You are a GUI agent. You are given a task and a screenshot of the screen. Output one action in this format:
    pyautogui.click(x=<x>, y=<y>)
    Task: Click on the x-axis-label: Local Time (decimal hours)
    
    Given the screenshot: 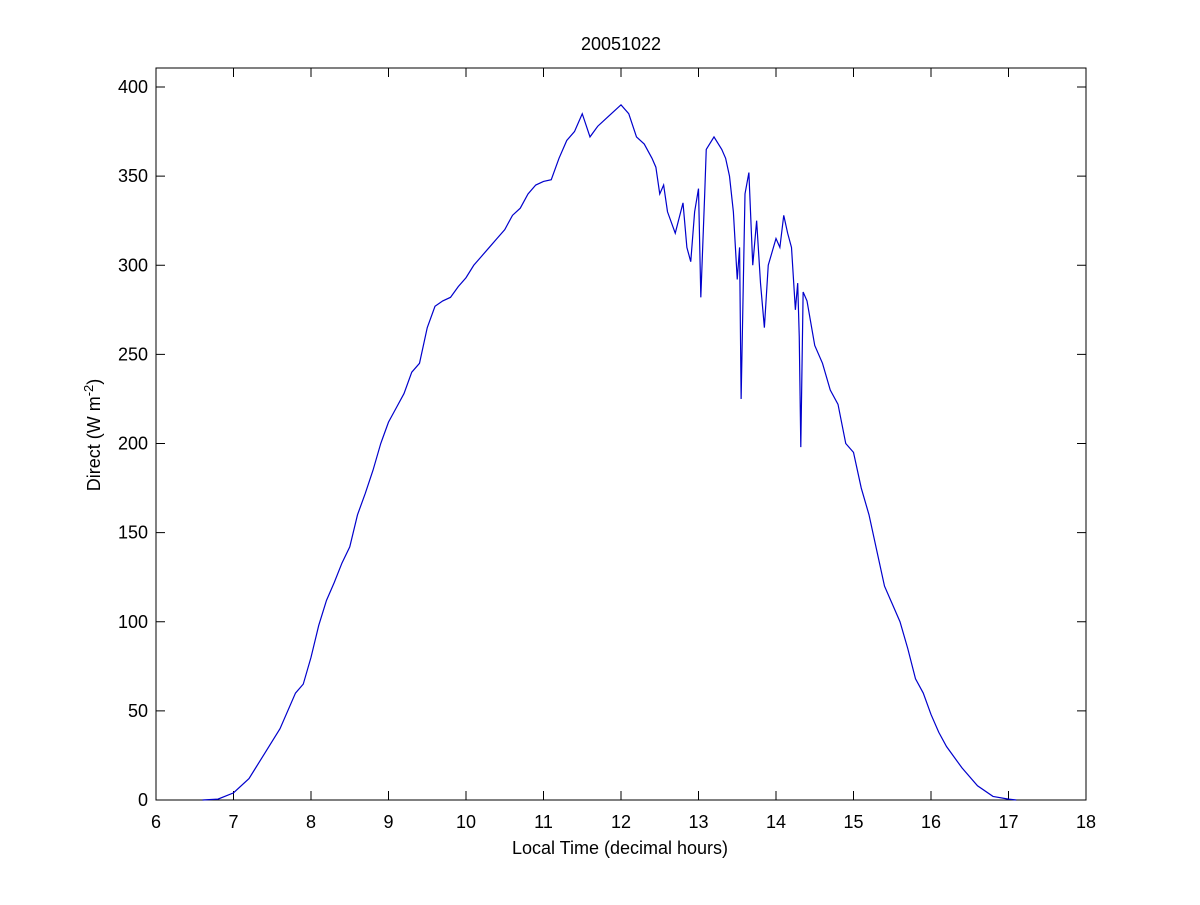 What is the action you would take?
    pyautogui.click(x=620, y=848)
    